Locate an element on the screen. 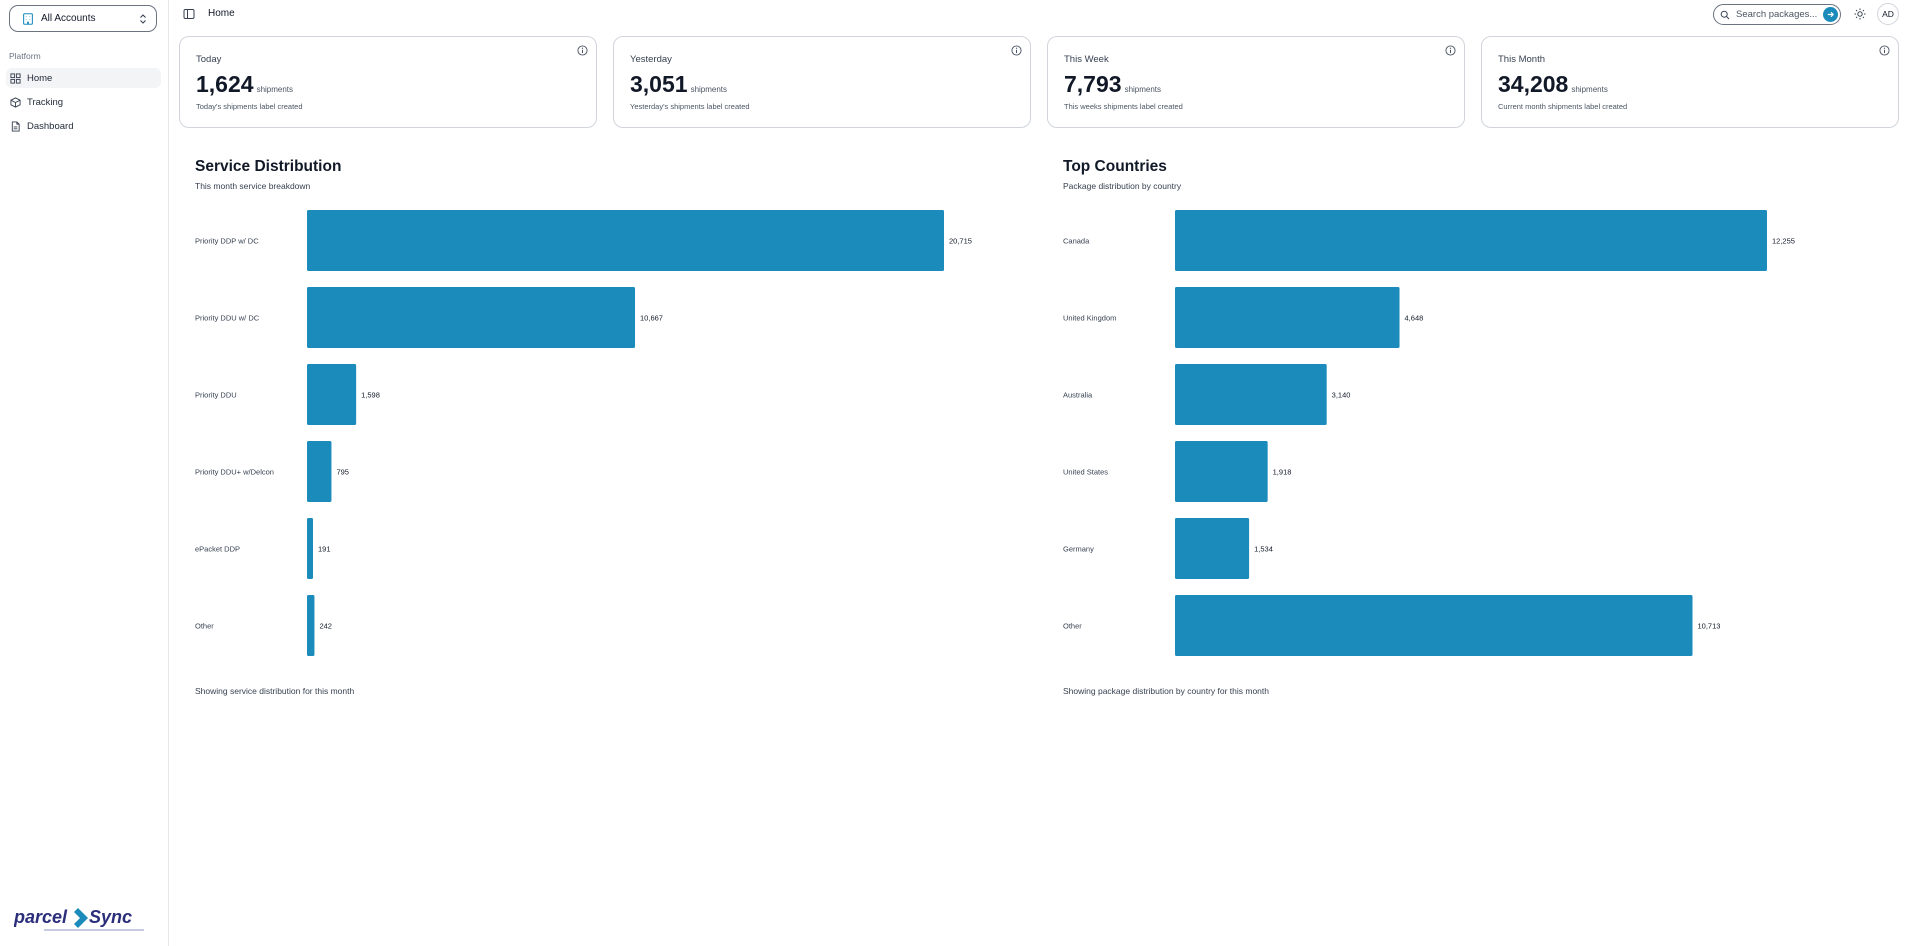 The height and width of the screenshot is (946, 1910). category-label: Australia is located at coordinates (1078, 395).